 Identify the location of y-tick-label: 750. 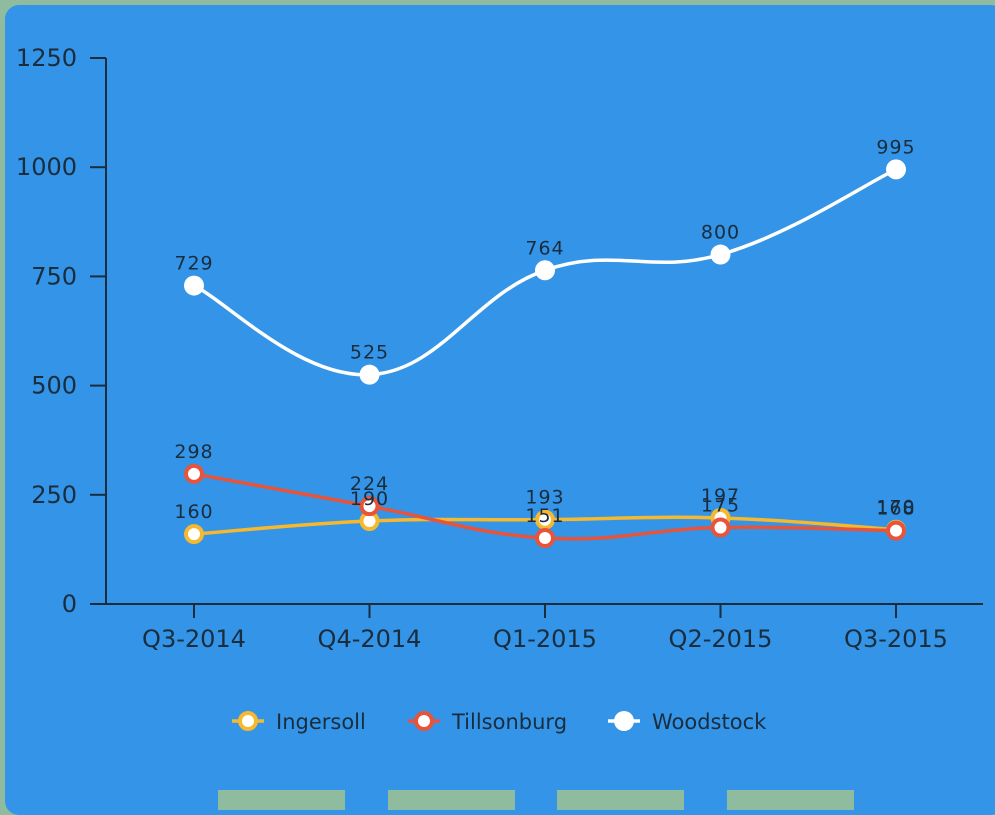
(54, 276).